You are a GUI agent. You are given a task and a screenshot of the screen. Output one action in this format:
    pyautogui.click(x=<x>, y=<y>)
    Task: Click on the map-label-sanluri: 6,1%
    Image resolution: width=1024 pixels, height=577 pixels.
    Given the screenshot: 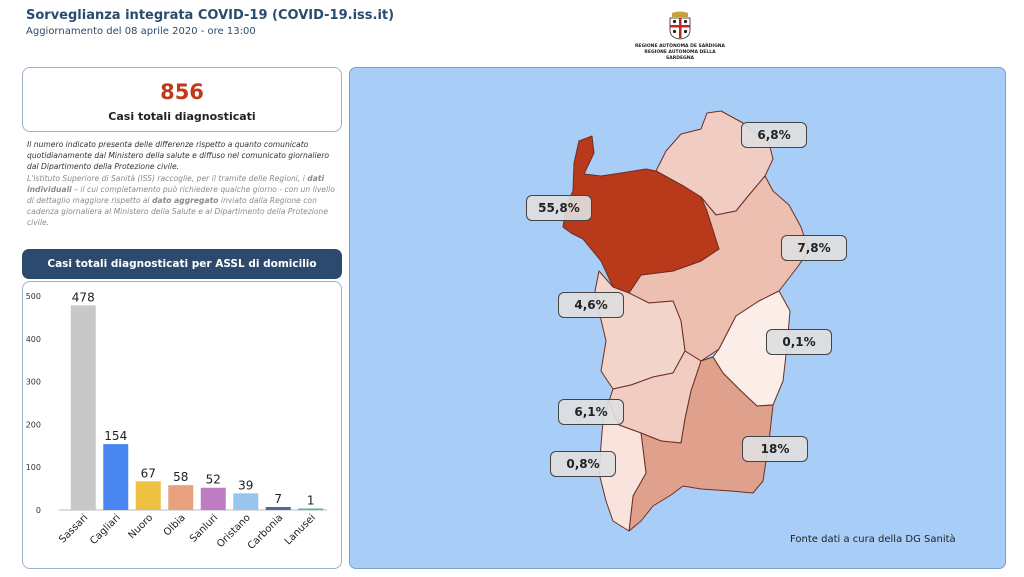 What is the action you would take?
    pyautogui.click(x=591, y=412)
    